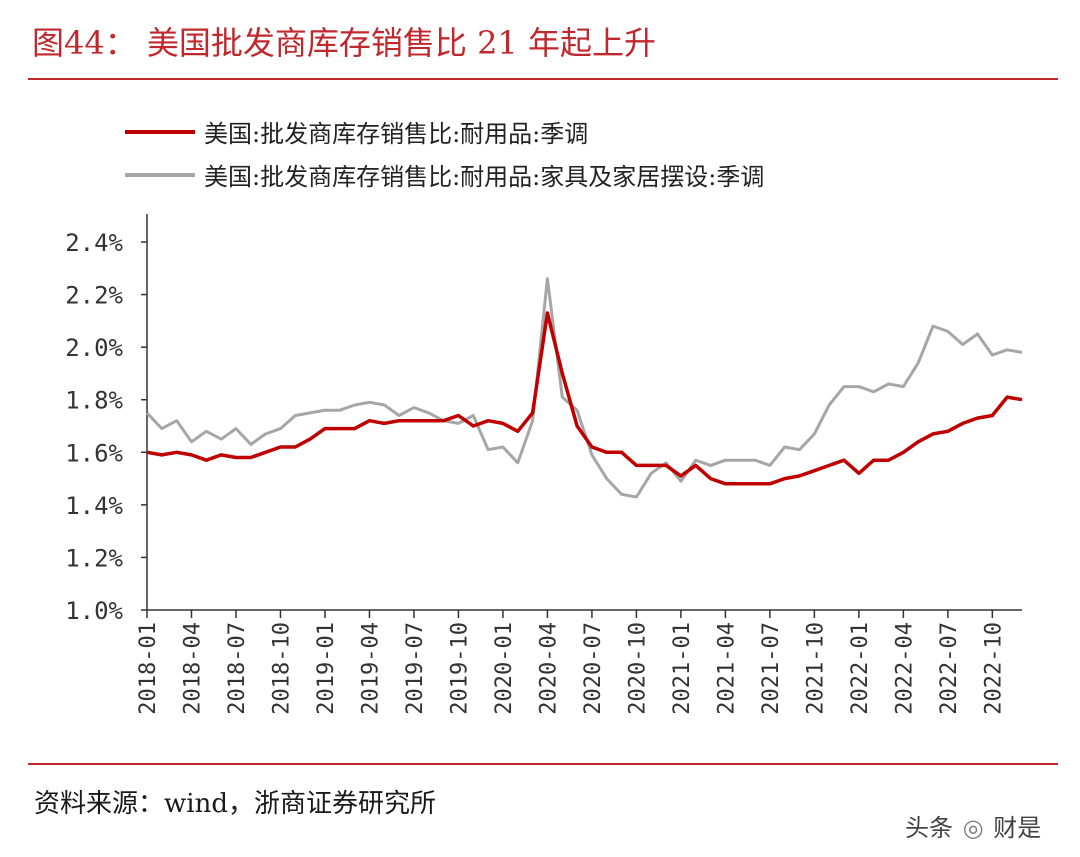  I want to click on legend-label-series-2: 美国:批发商库存销售比:耐用品:家具及家居摆设:季调, so click(484, 177).